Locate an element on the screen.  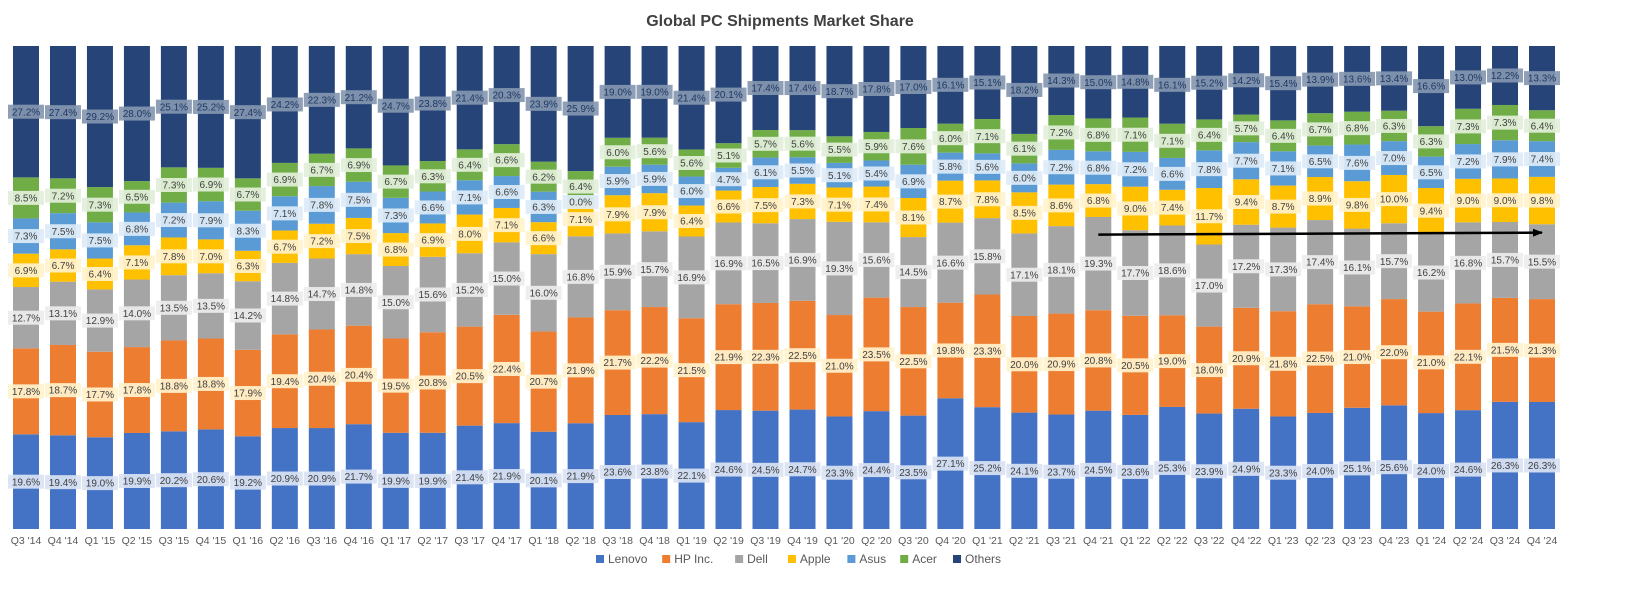
data-label-apple: 6.8% is located at coordinates (395, 249).